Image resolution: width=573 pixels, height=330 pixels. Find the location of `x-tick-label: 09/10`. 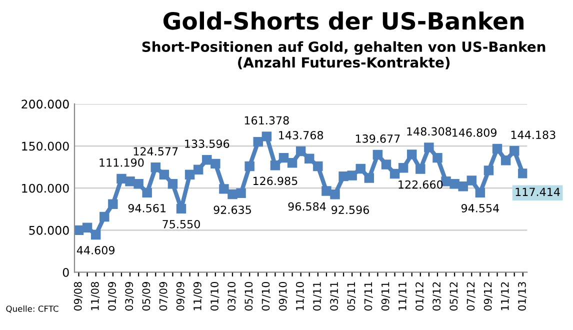

x-tick-label: 09/10 is located at coordinates (283, 296).